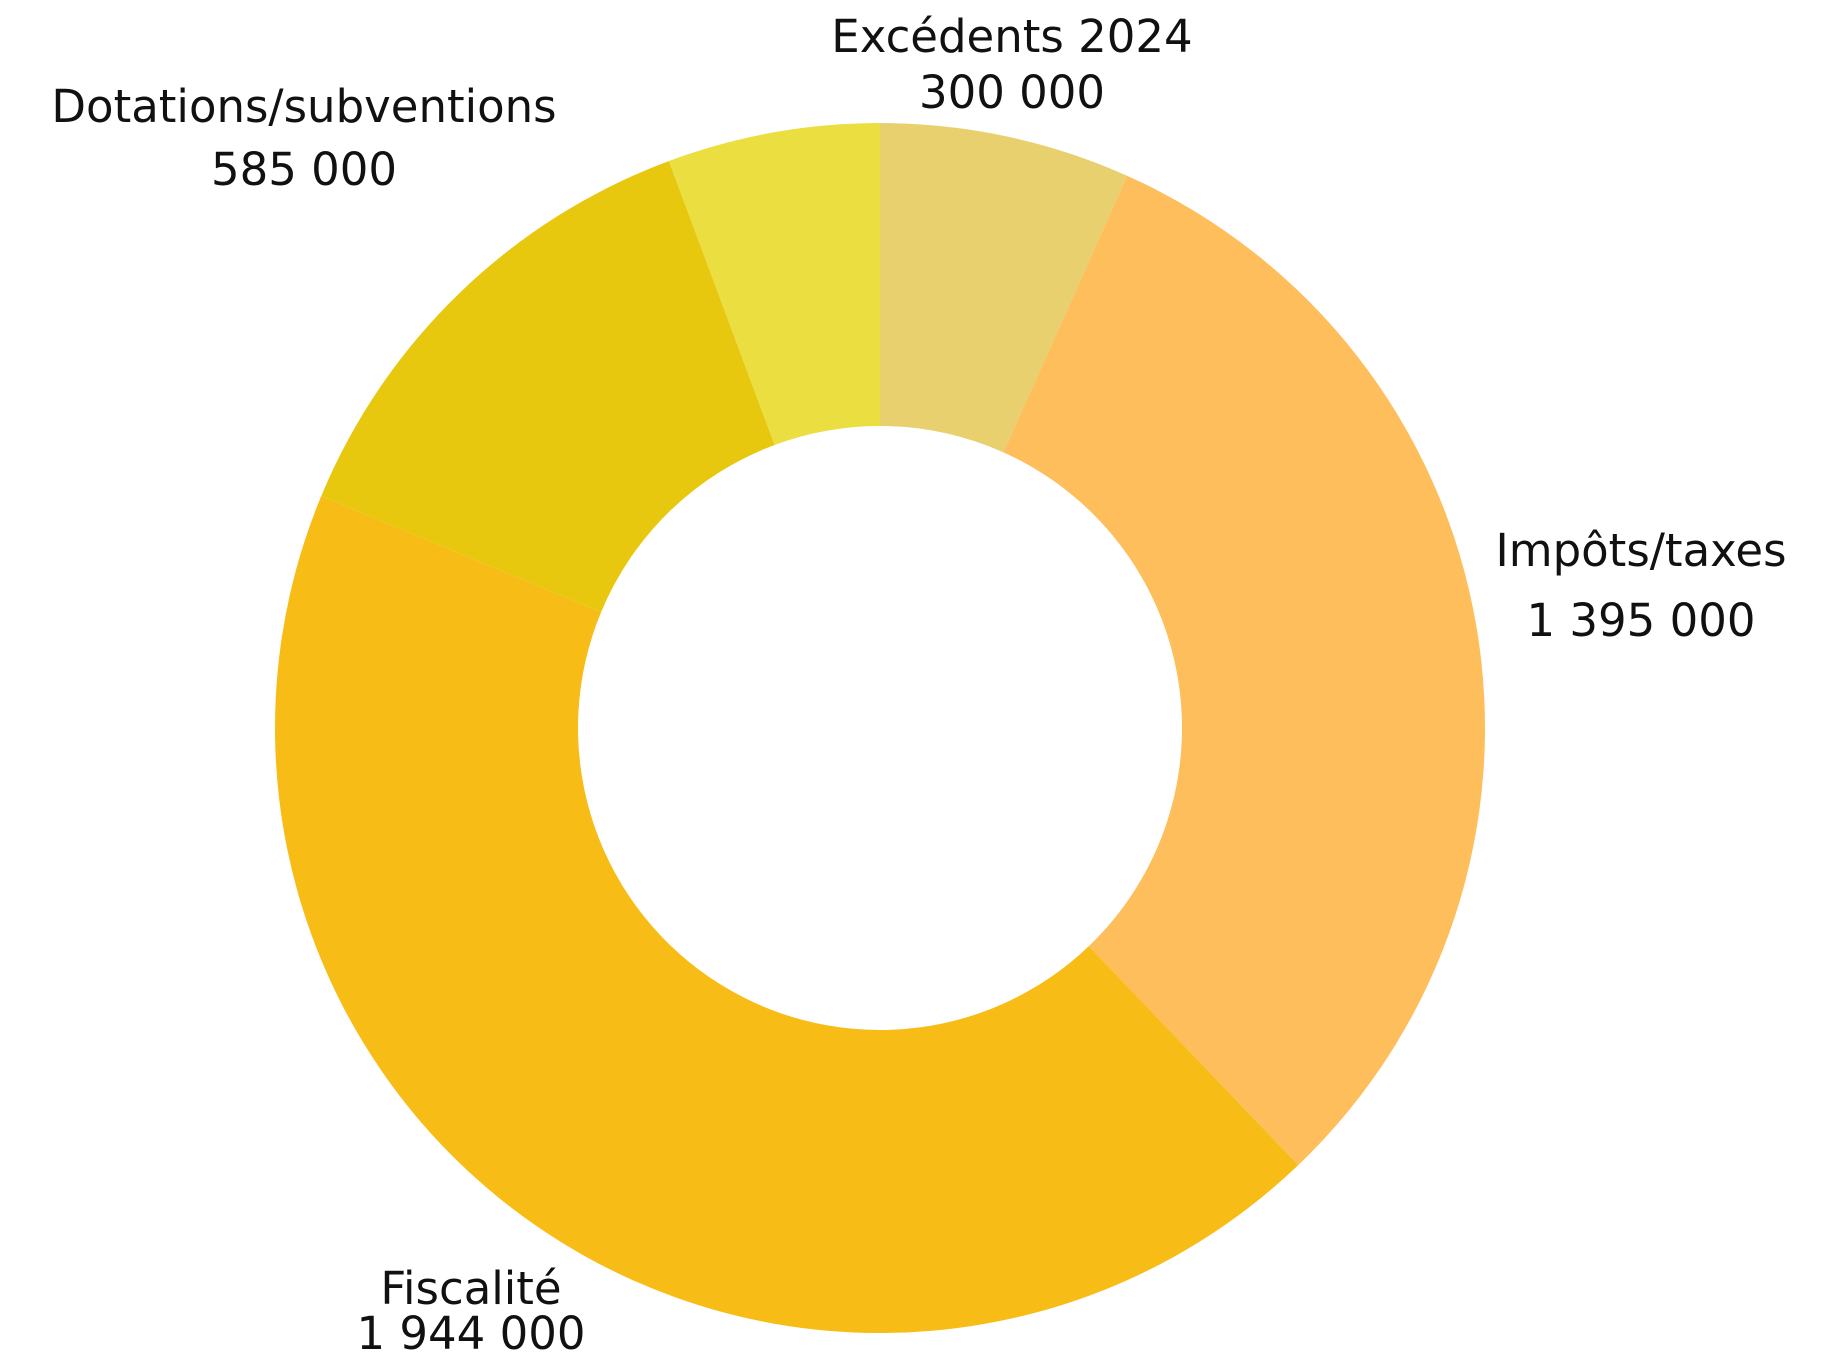  Describe the element at coordinates (1640, 620) in the screenshot. I see `label-impots-value: 1 395 000` at that location.